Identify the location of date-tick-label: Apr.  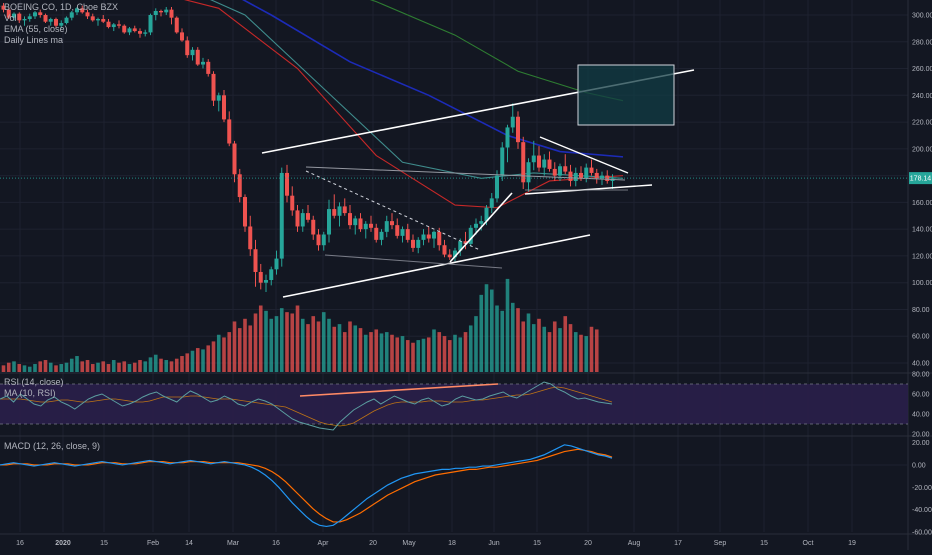
(324, 543).